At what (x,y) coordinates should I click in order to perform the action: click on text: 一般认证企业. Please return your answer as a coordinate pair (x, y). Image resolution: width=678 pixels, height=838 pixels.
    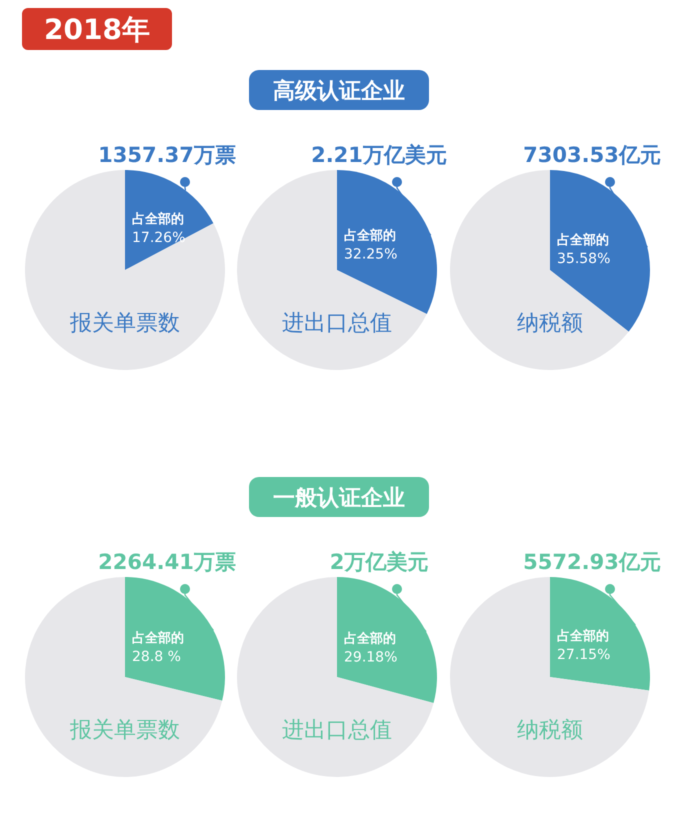
    Looking at the image, I should click on (339, 498).